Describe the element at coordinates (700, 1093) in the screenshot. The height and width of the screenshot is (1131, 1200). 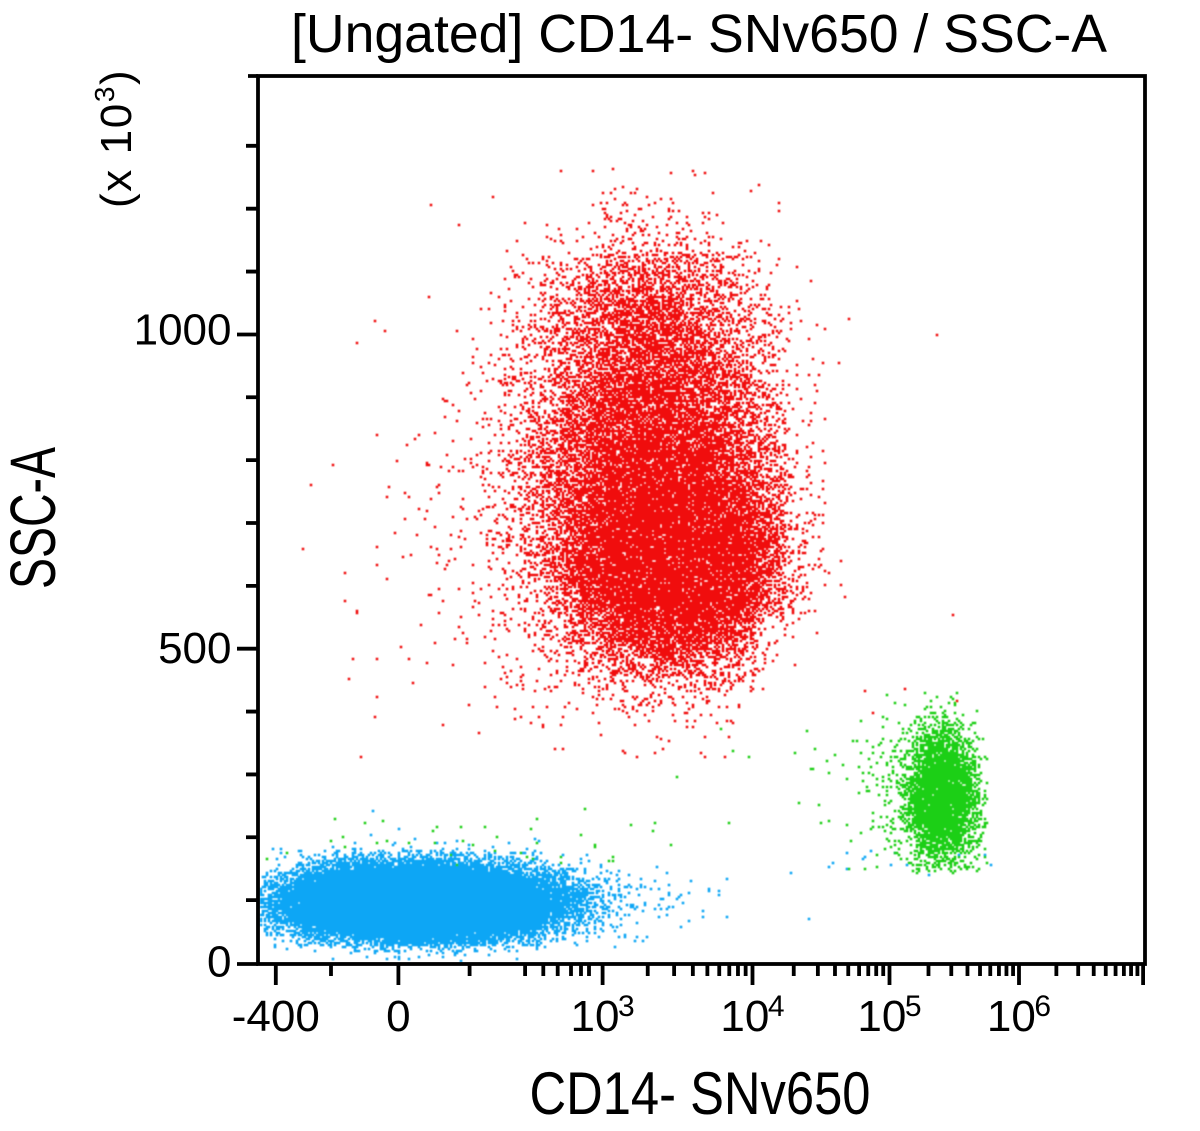
I see `svg-text: CD14- SNv650` at that location.